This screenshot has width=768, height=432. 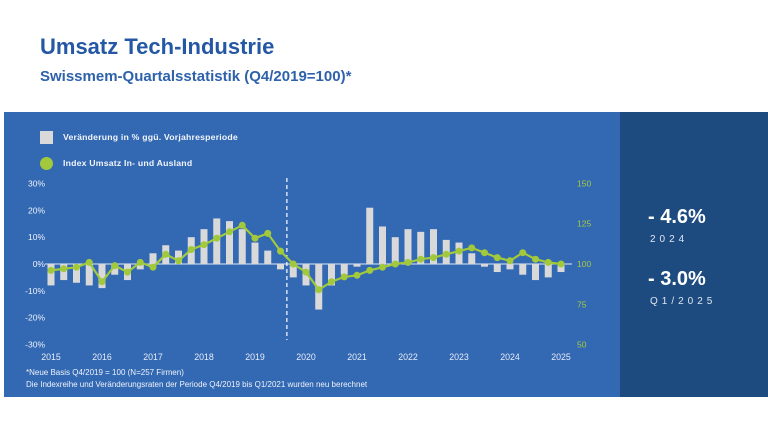 What do you see at coordinates (408, 357) in the screenshot?
I see `x-axis-year-label: 2022` at bounding box center [408, 357].